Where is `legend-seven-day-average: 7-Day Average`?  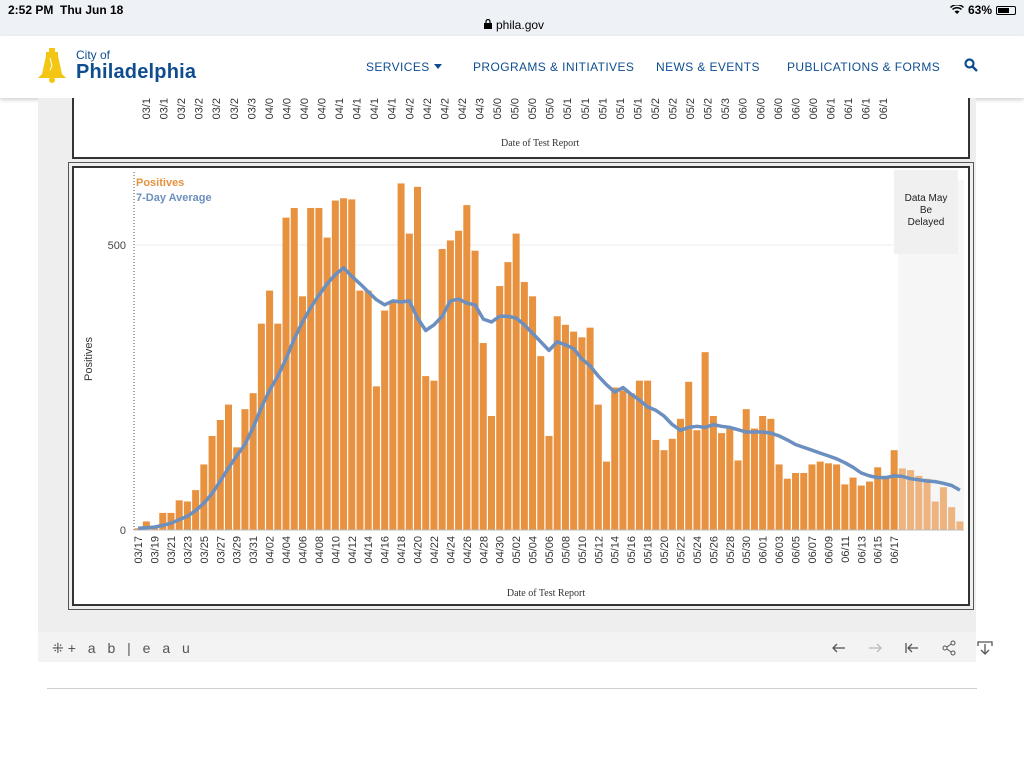
legend-seven-day-average: 7-Day Average is located at coordinates (174, 198).